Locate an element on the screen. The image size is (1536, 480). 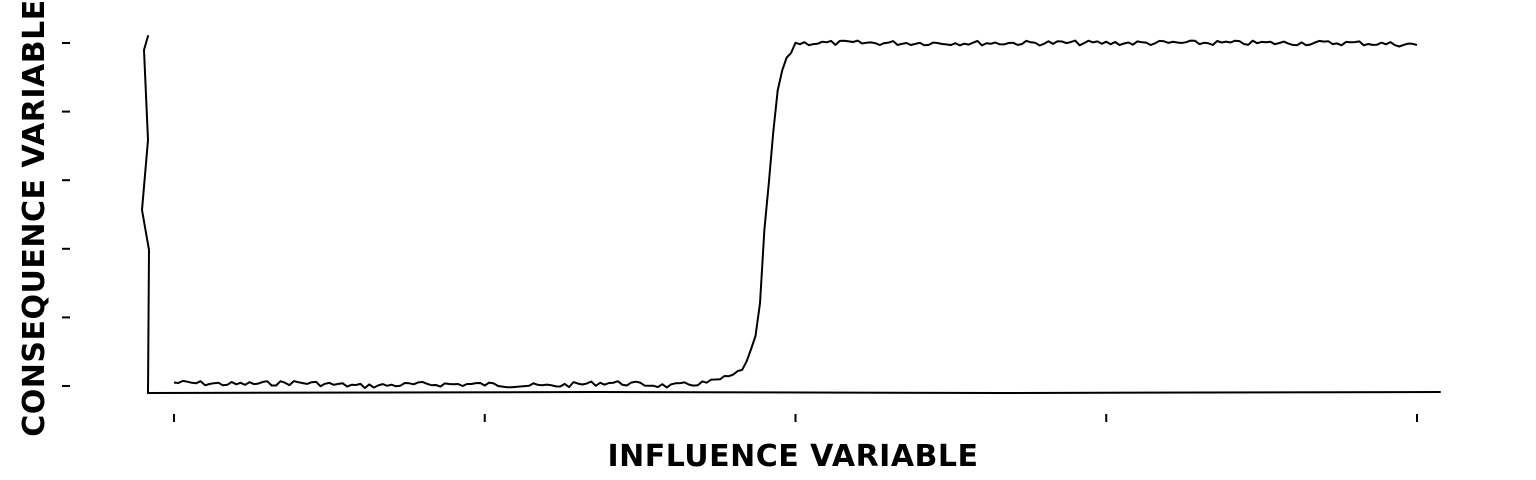
x-axis-line is located at coordinates (794, 392).